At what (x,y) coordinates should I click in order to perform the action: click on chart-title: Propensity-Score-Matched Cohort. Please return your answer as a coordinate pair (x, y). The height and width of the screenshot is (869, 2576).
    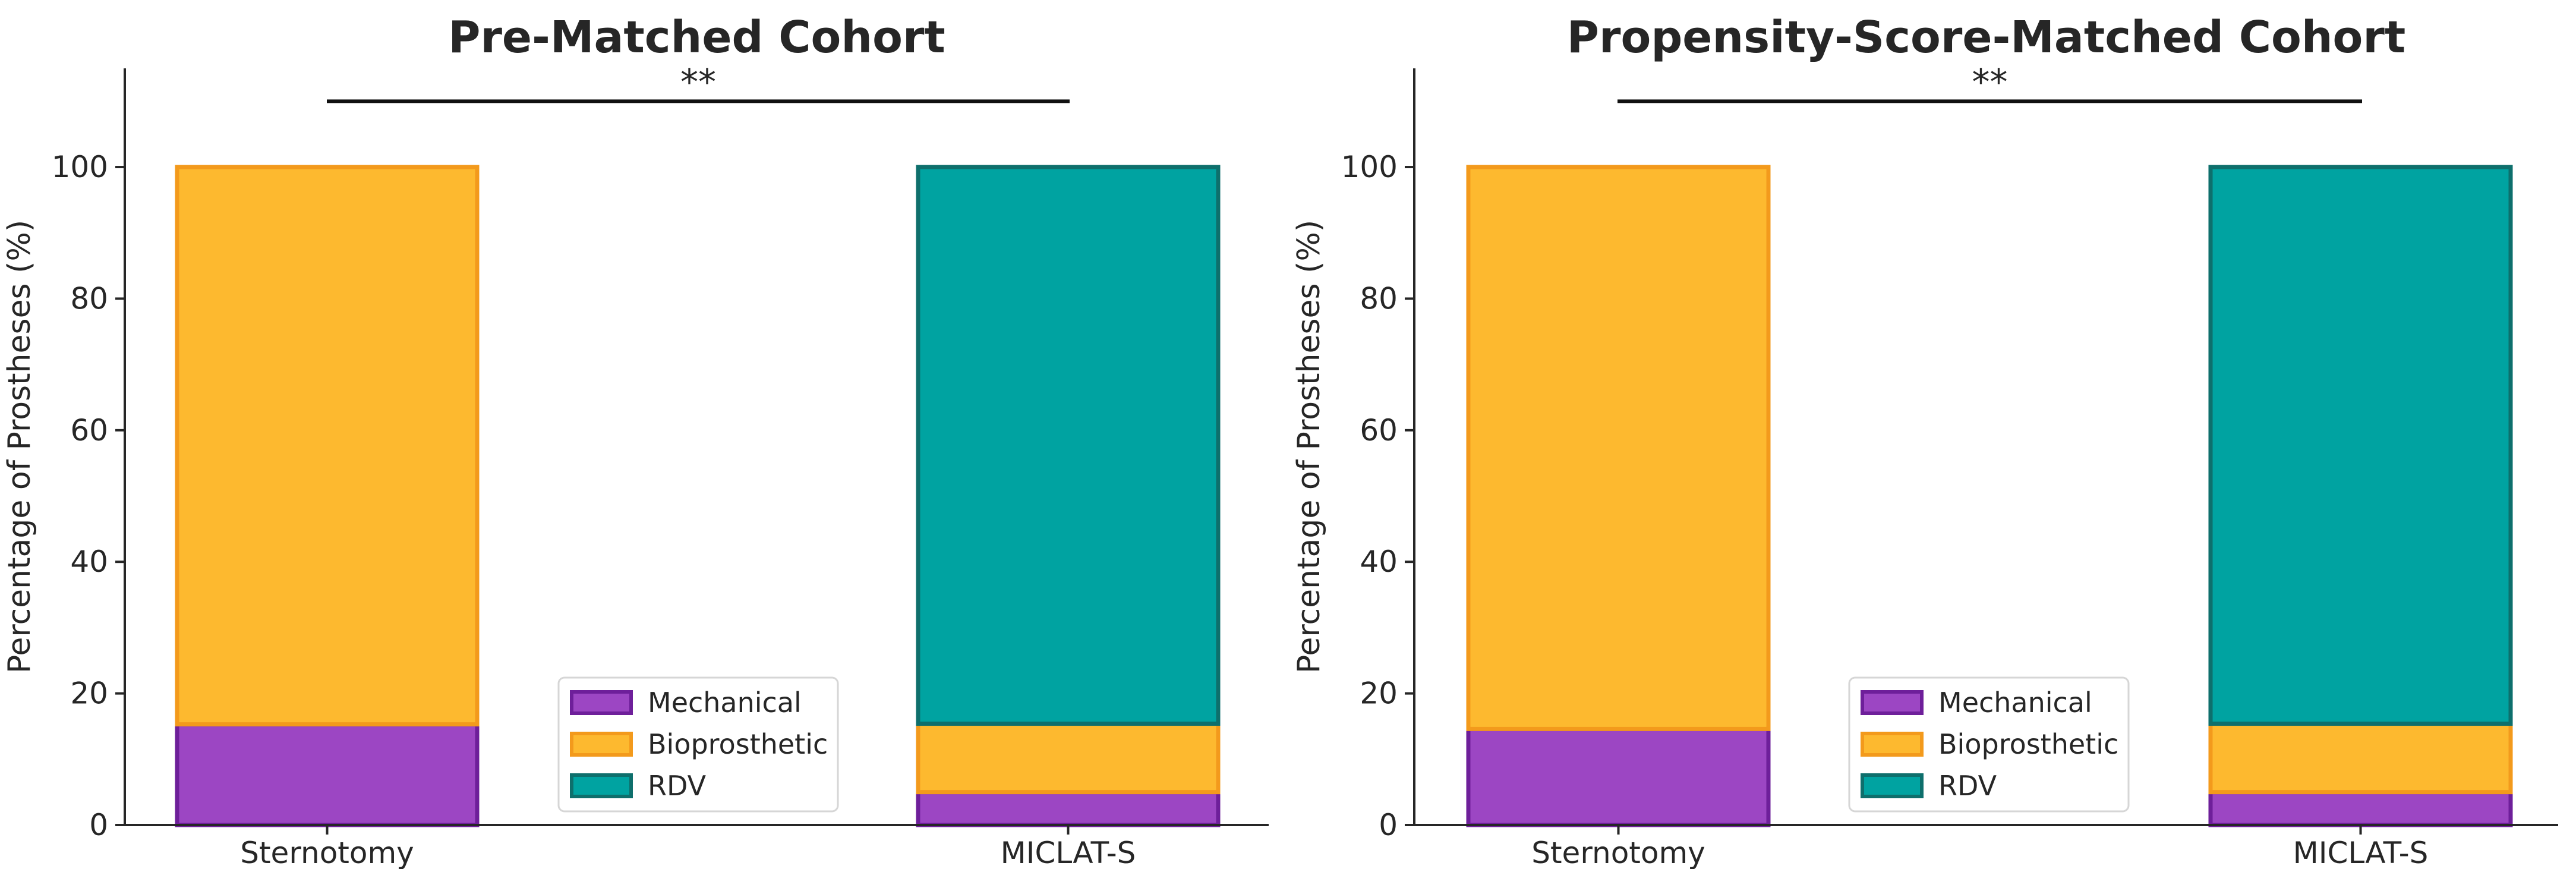
    Looking at the image, I should click on (1987, 37).